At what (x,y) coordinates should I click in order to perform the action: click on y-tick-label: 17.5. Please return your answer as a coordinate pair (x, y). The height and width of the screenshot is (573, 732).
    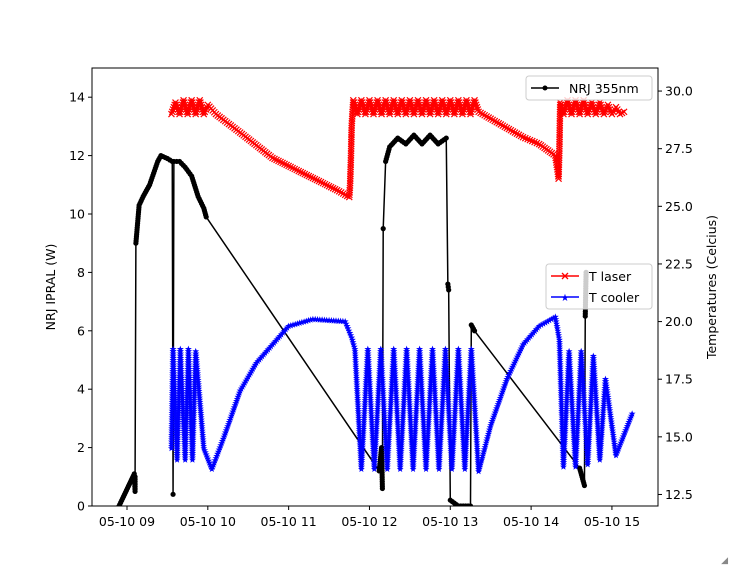
    Looking at the image, I should click on (679, 379).